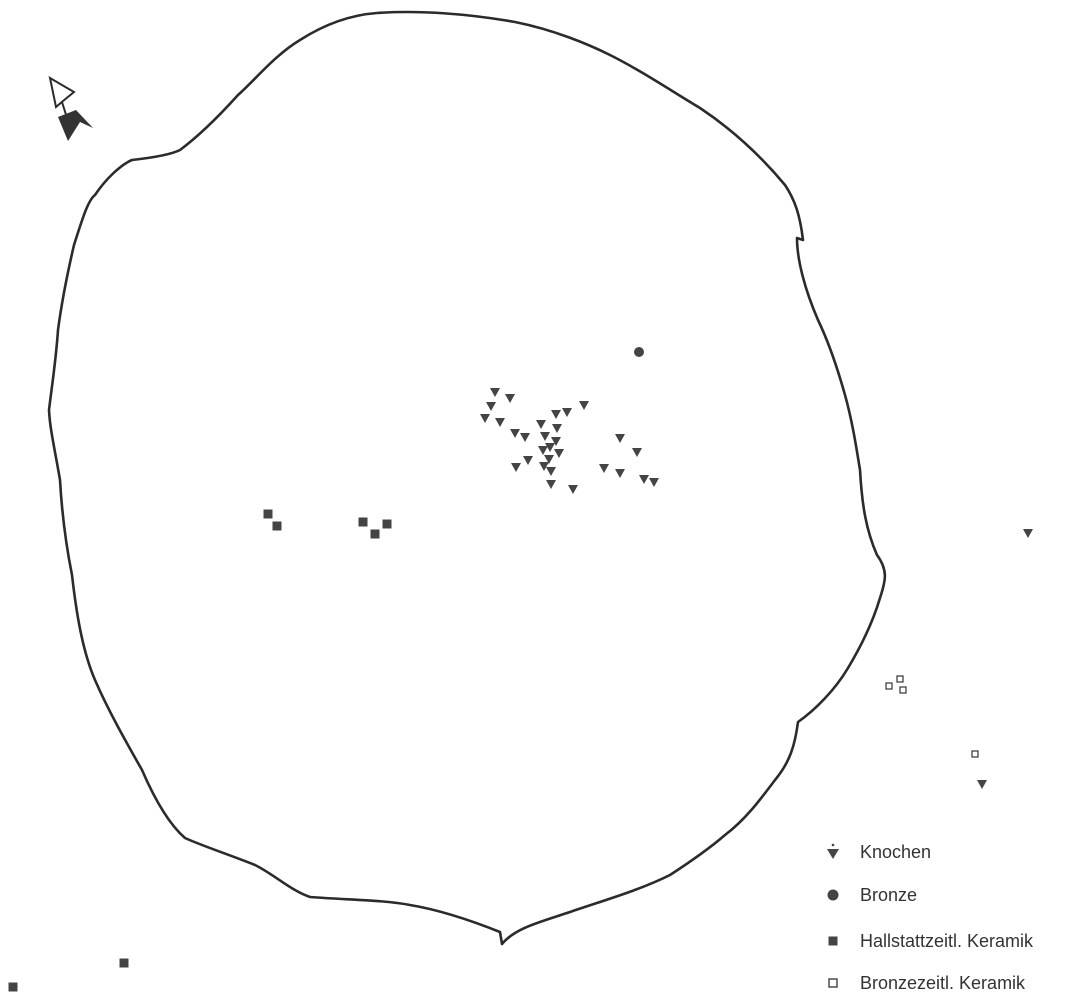 The height and width of the screenshot is (999, 1067). I want to click on legend-item-knochen: Knochen, so click(874, 852).